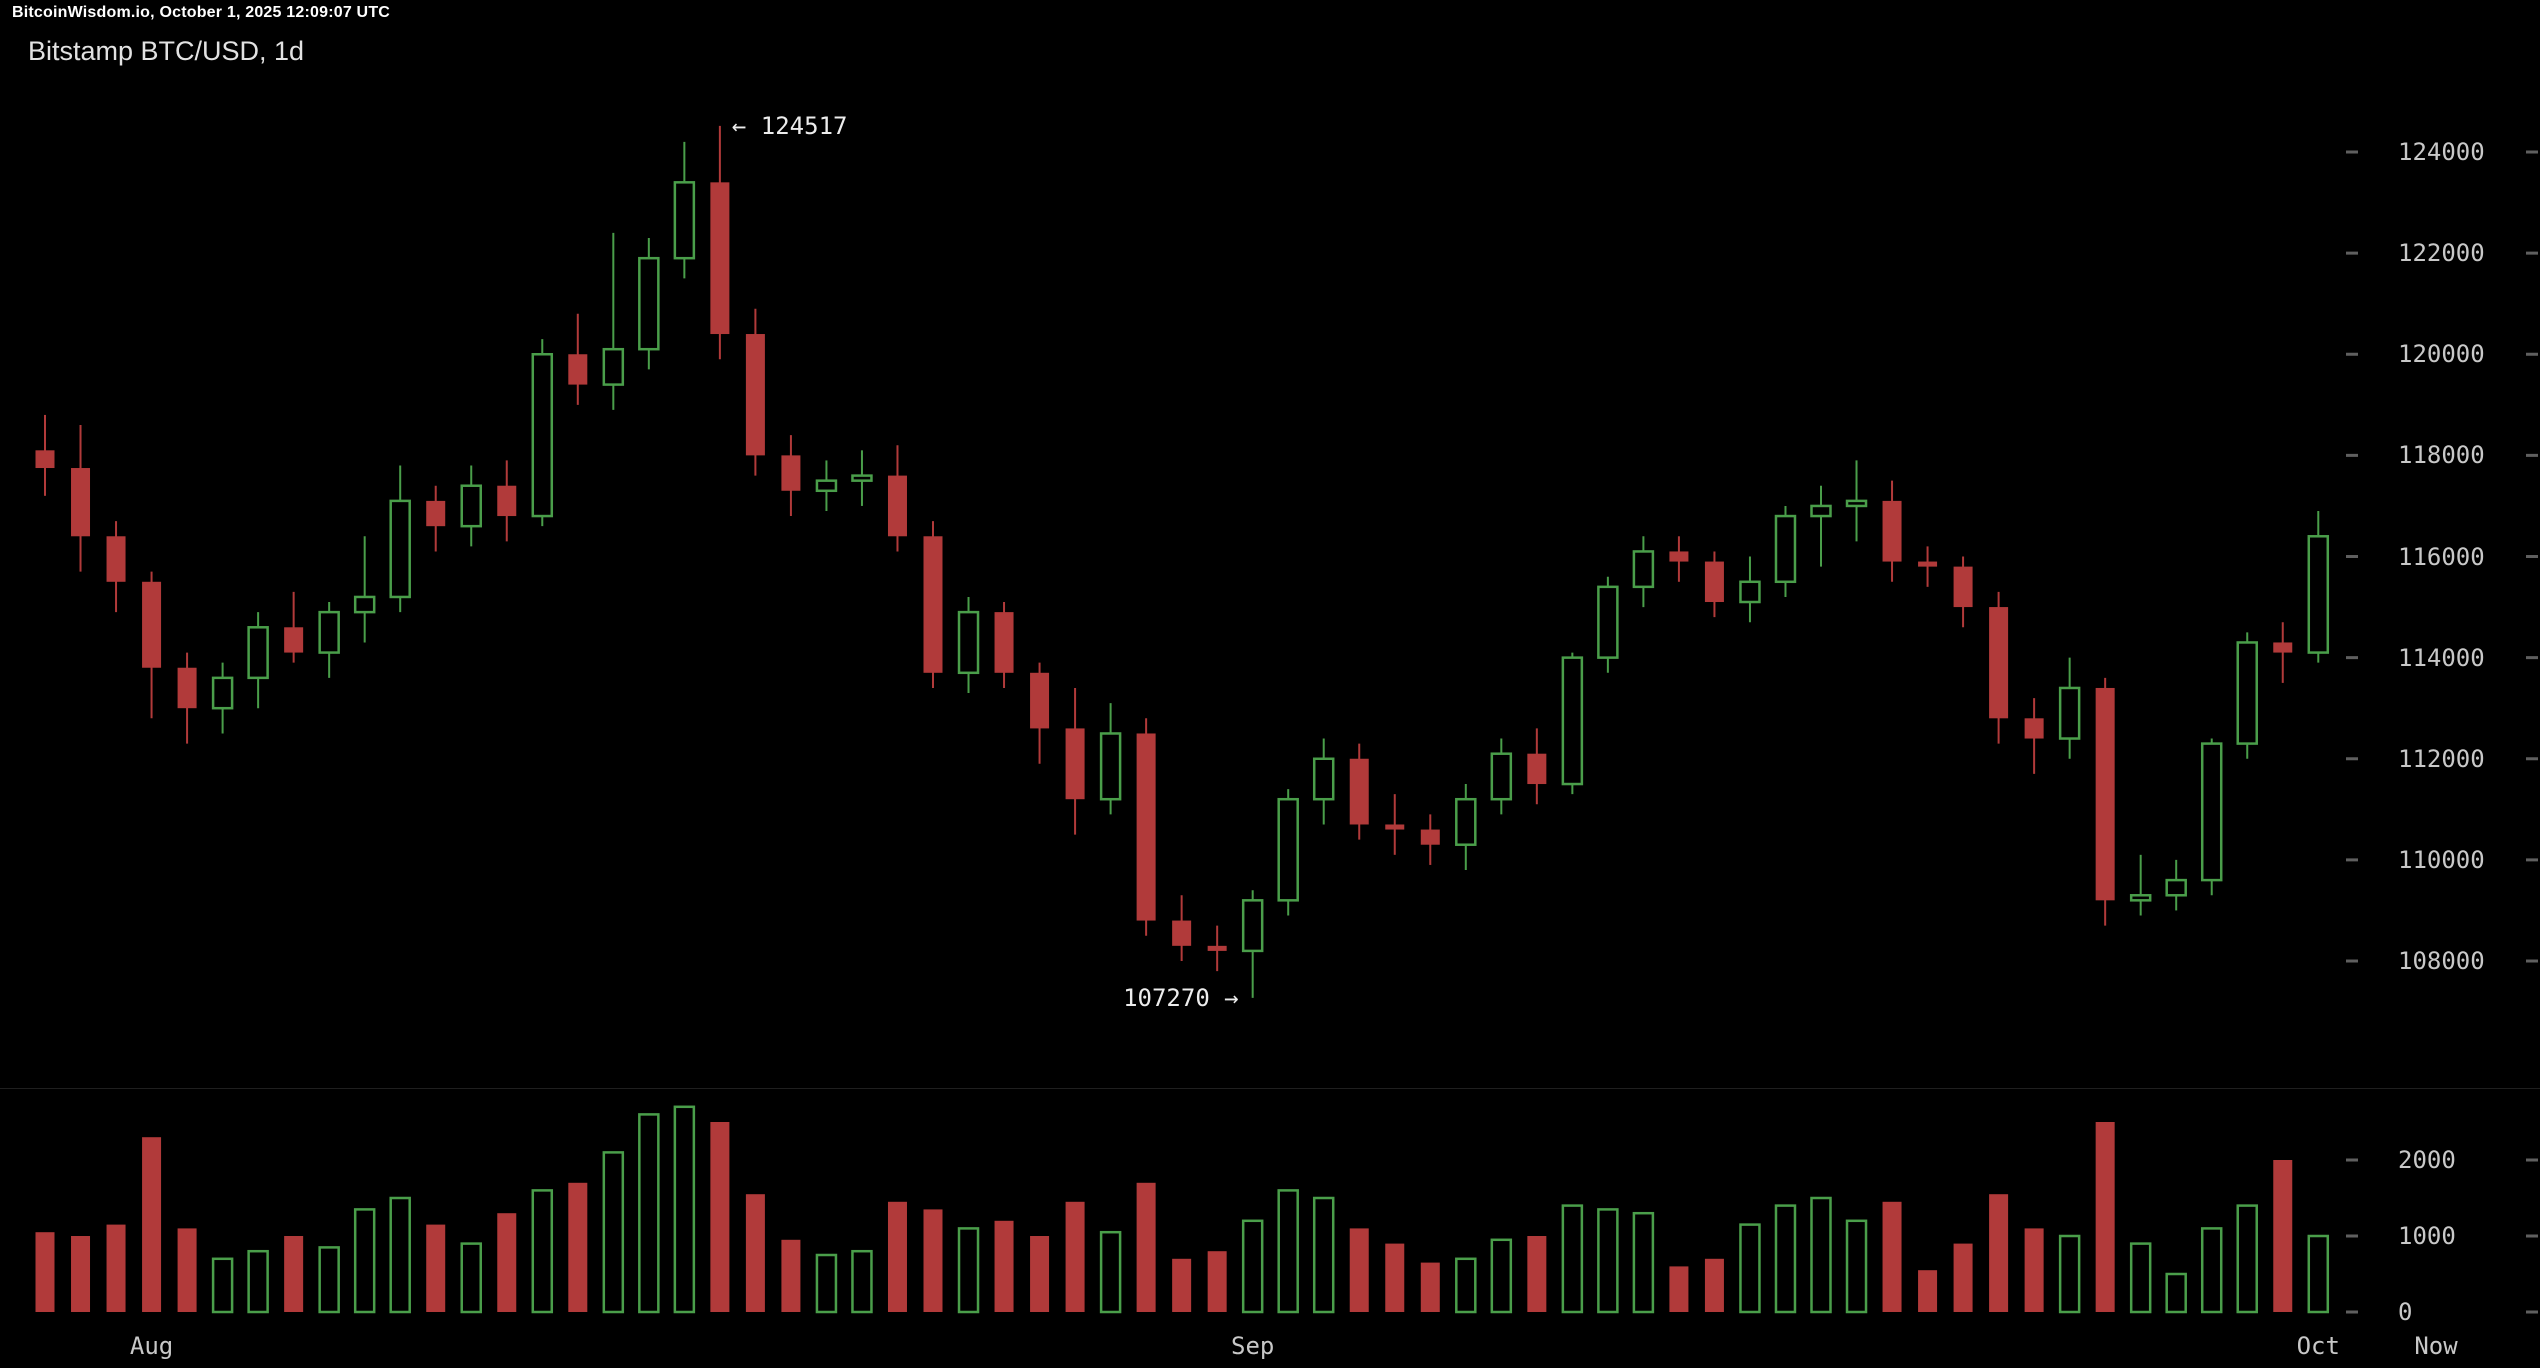  Describe the element at coordinates (2441, 556) in the screenshot. I see `price-tick-label: 116000` at that location.